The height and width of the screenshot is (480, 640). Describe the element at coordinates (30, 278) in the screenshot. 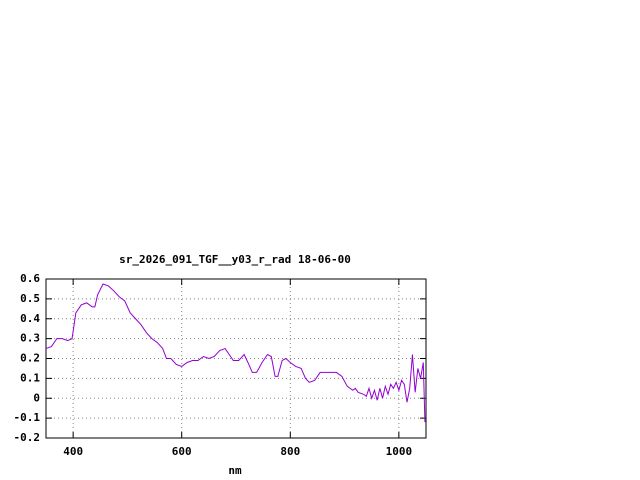

I see `y-tick-label: 0.6` at that location.